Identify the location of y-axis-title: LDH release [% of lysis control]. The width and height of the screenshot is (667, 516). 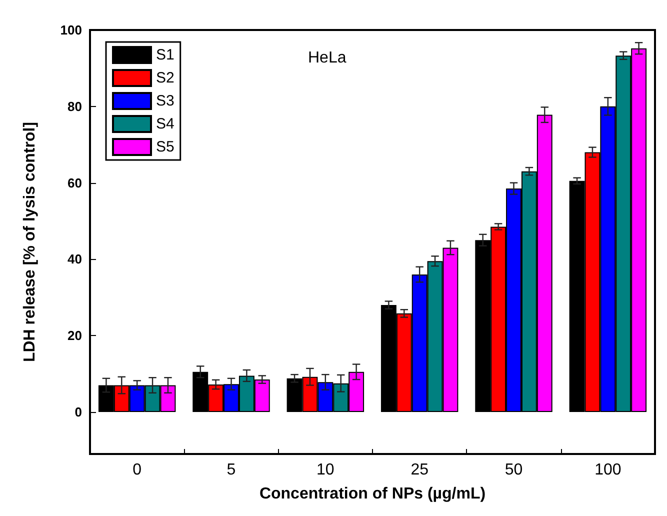
(30, 242).